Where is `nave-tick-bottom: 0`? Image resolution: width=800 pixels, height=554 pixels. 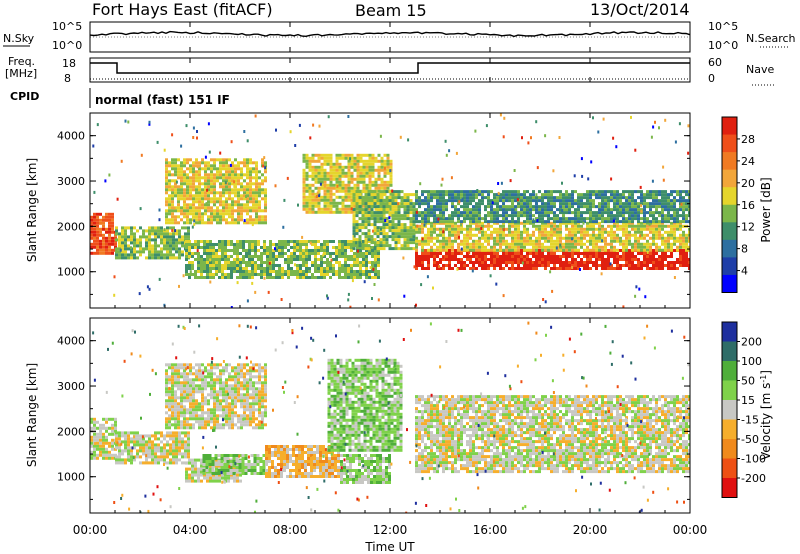
nave-tick-bottom: 0 is located at coordinates (711, 78).